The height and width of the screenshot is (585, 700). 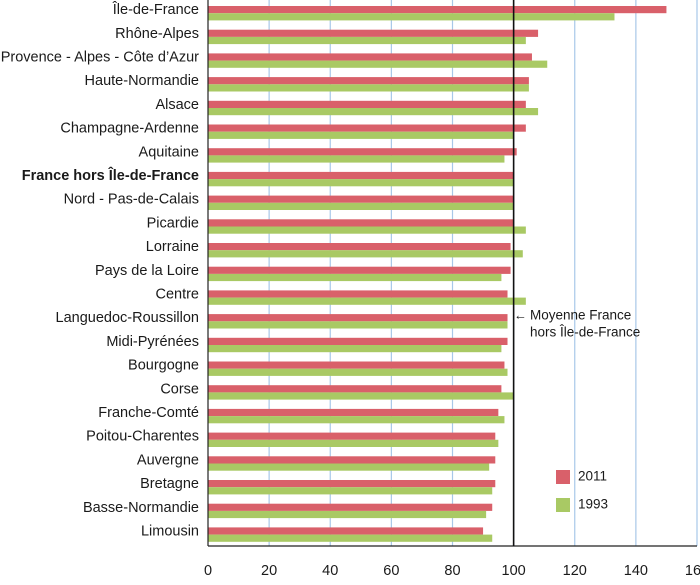 I want to click on x-tick-label-160: 160, so click(x=692, y=571).